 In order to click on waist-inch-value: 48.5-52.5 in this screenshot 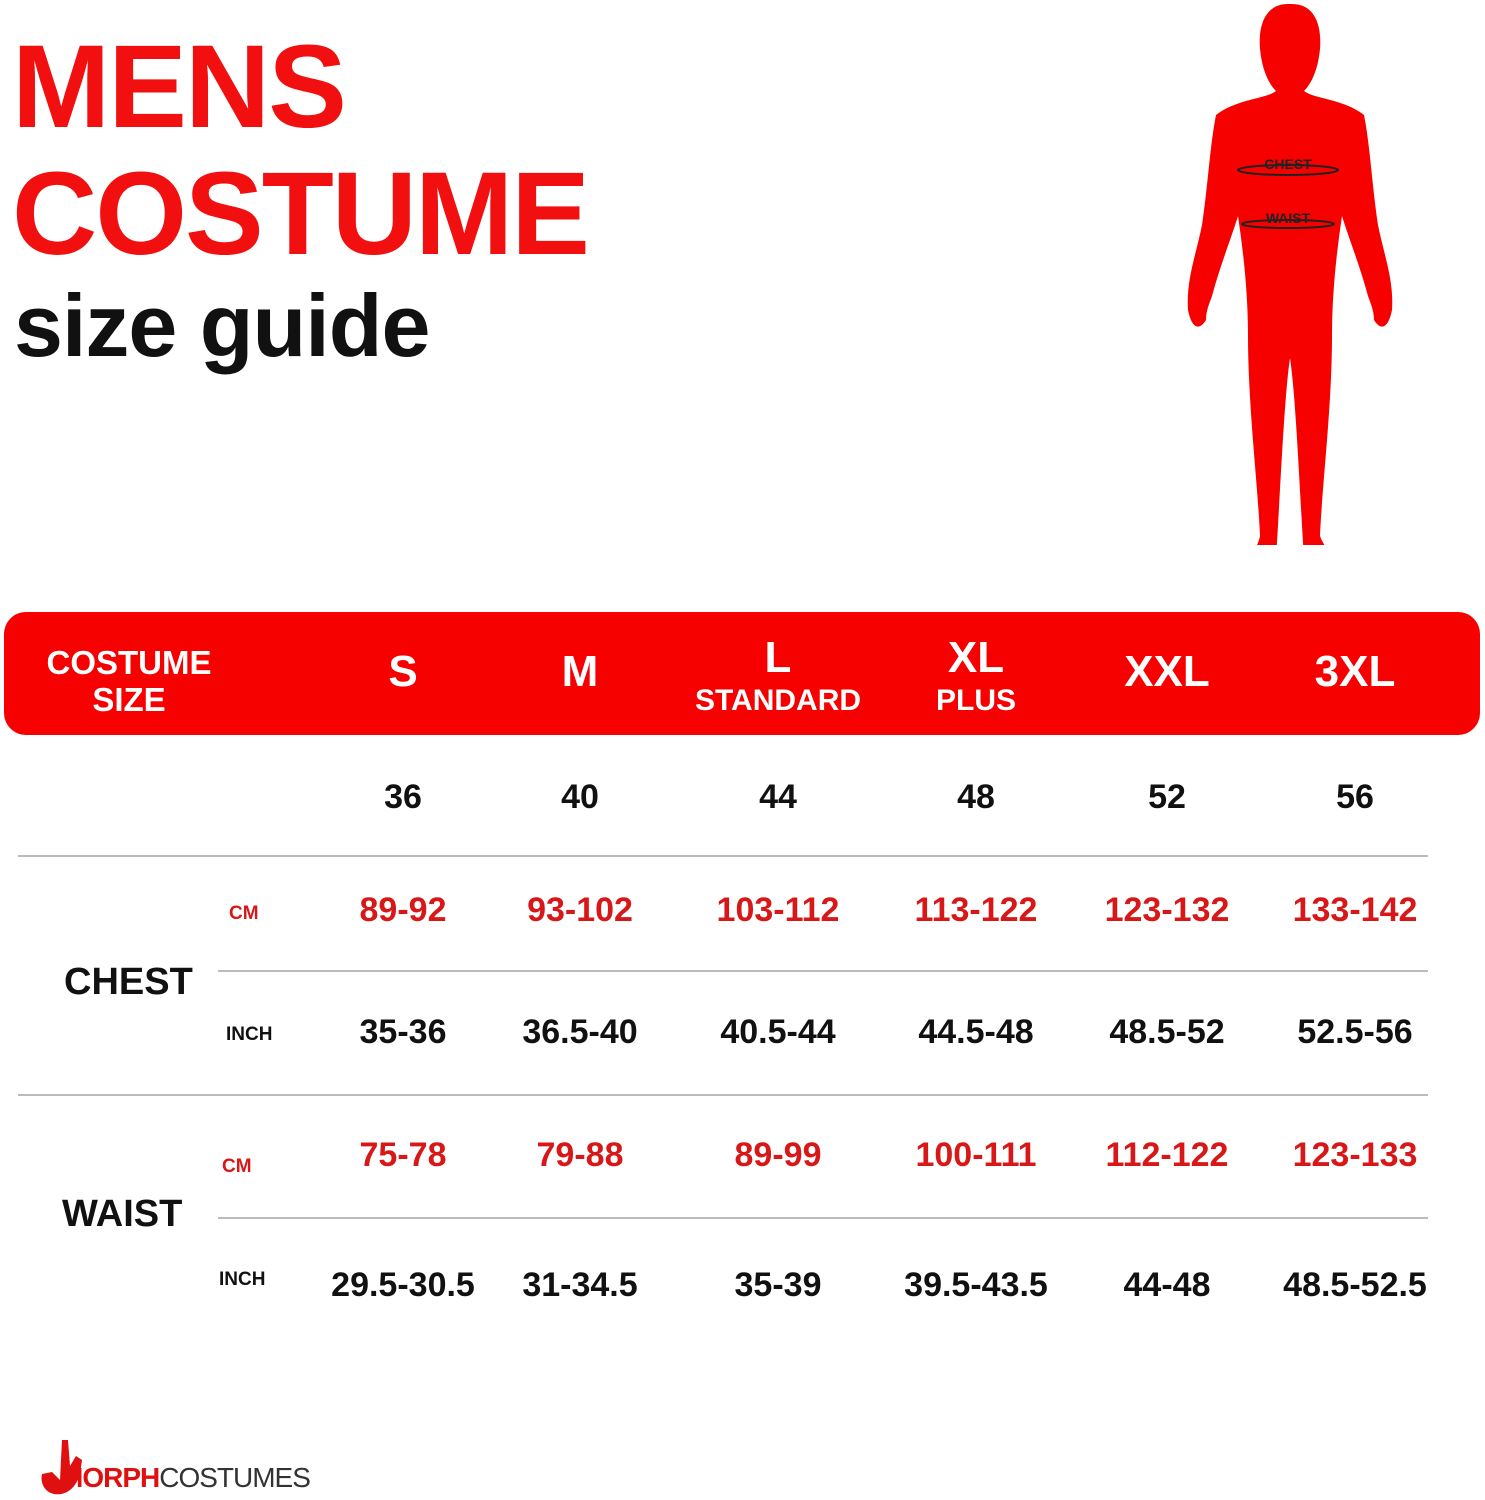, I will do `click(1355, 1285)`.